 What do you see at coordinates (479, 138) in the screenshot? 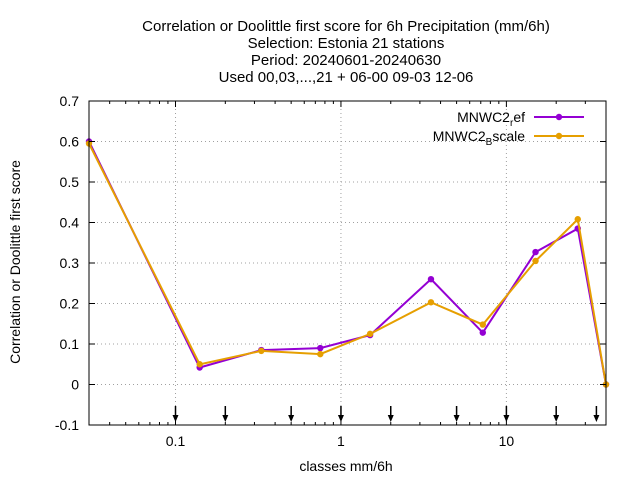
I see `legend-label-2: MNWC2Bscale` at bounding box center [479, 138].